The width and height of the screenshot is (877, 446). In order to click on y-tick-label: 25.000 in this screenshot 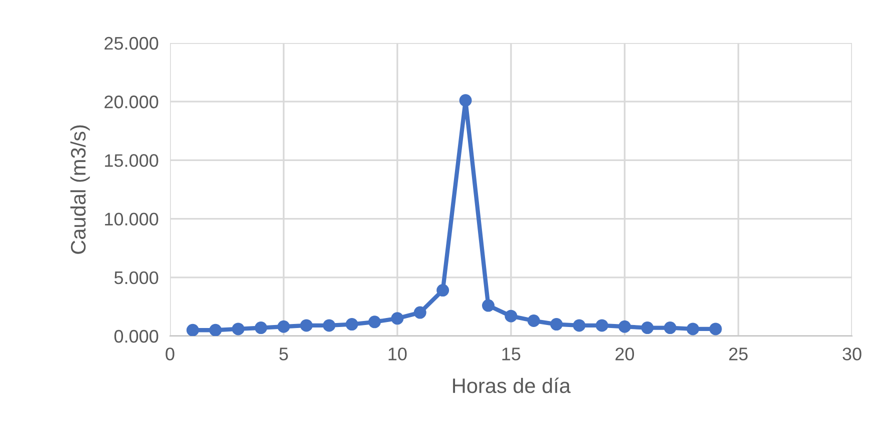, I will do `click(131, 43)`.